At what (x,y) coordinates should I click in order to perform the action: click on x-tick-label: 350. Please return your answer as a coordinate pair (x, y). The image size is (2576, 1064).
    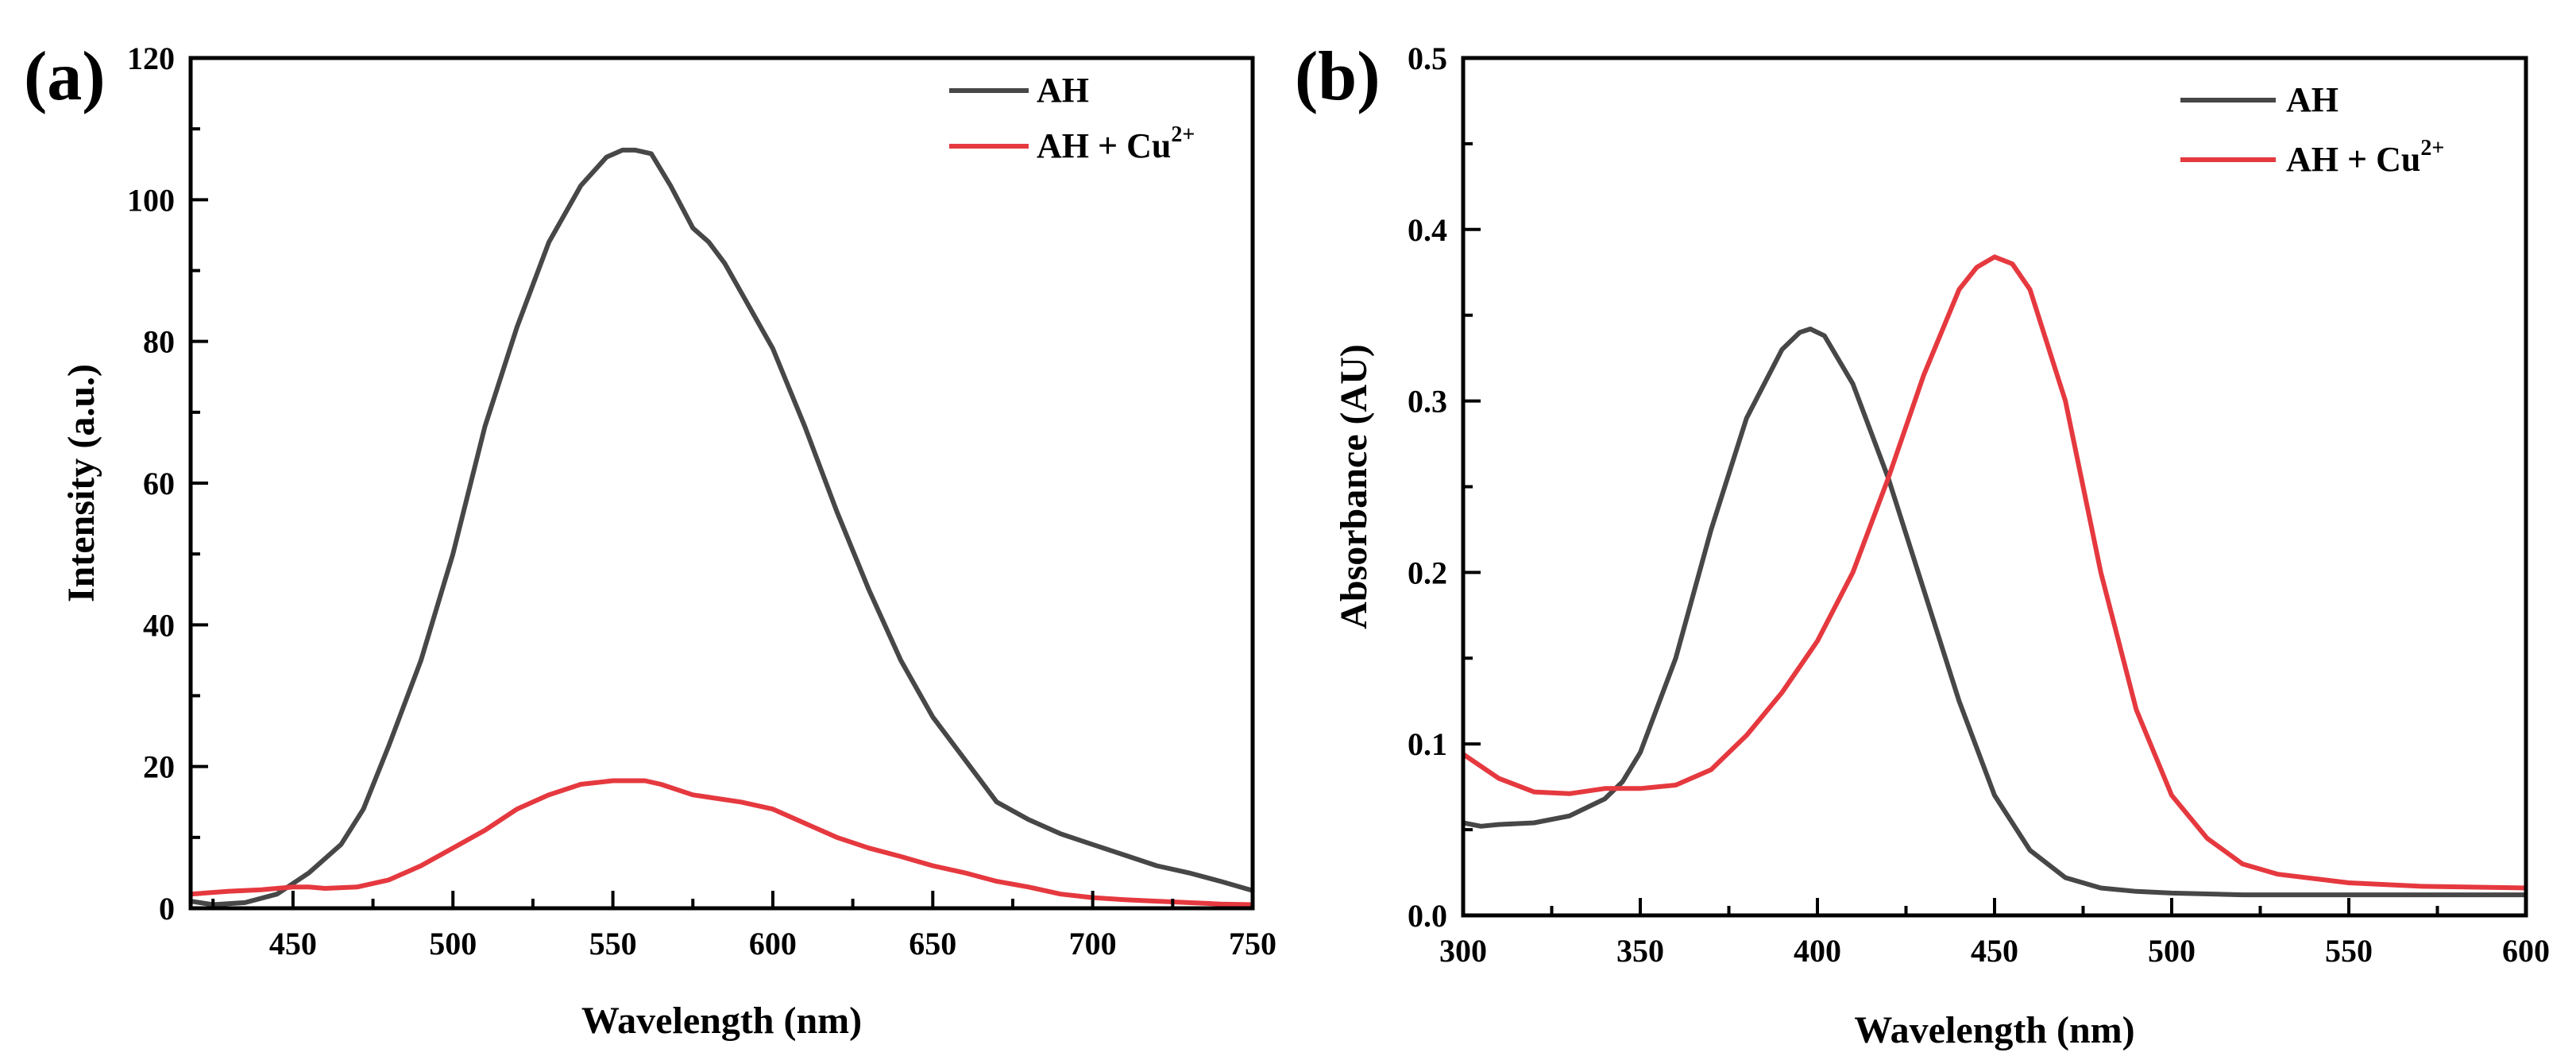
    Looking at the image, I should click on (1640, 951).